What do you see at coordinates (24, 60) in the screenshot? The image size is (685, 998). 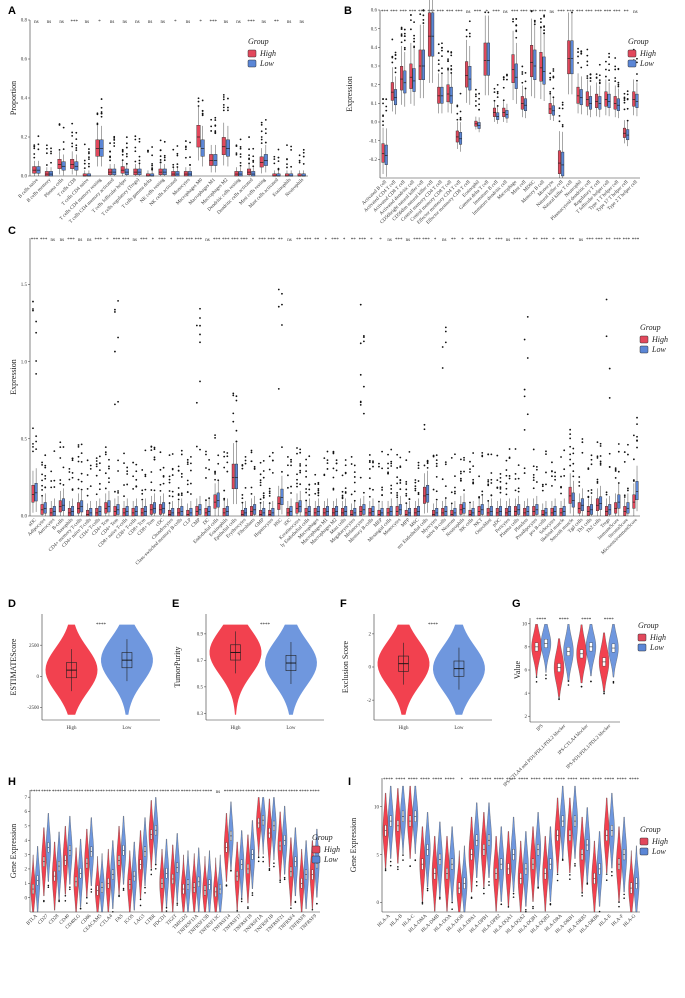 I see `y-tick-label: 0.6` at bounding box center [24, 60].